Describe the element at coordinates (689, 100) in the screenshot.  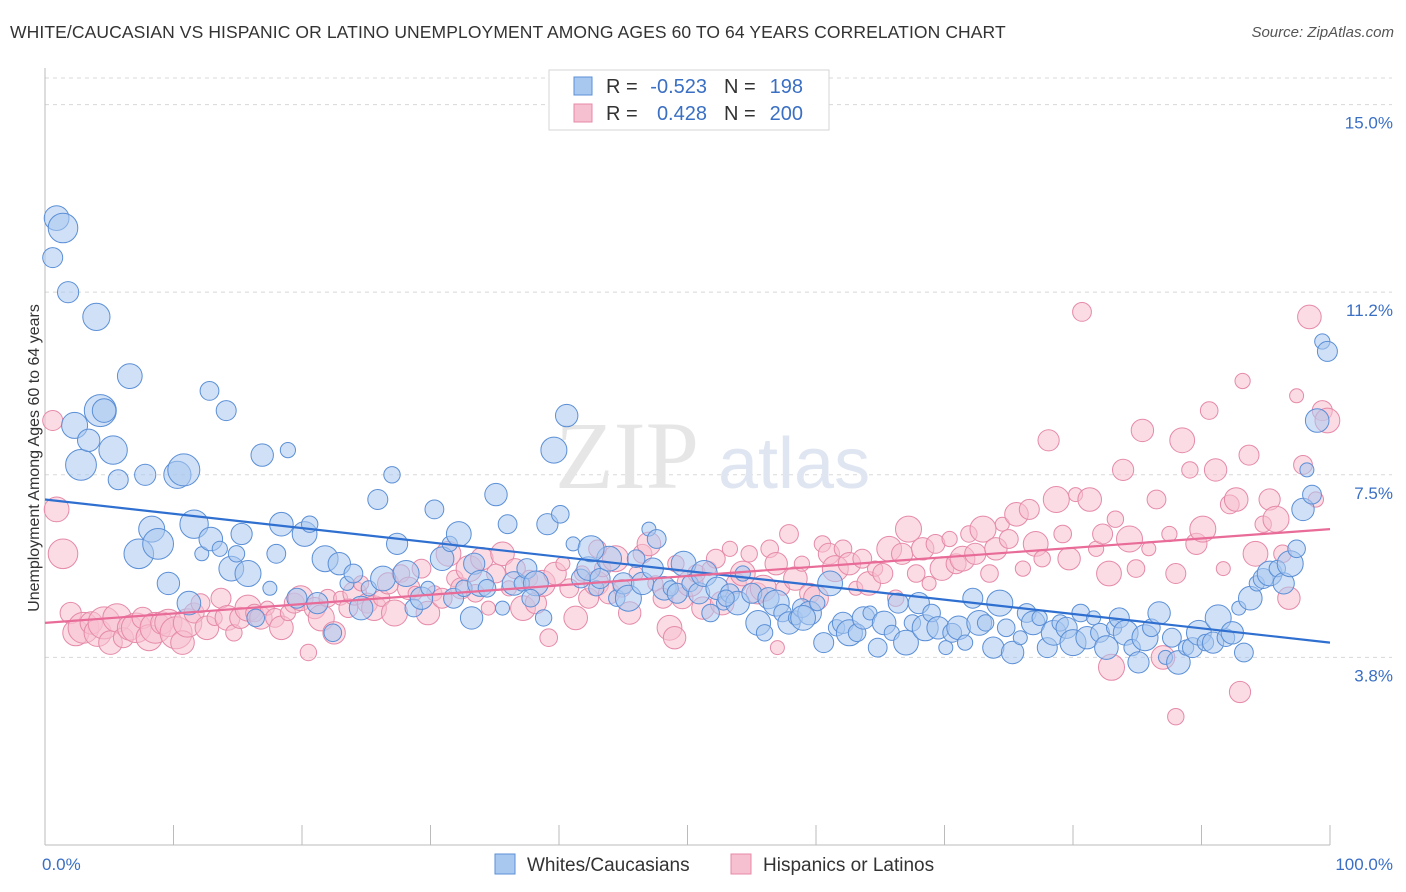
I see `legend: R = -0.523 N = 198 R = 0.428 N = 200` at that location.